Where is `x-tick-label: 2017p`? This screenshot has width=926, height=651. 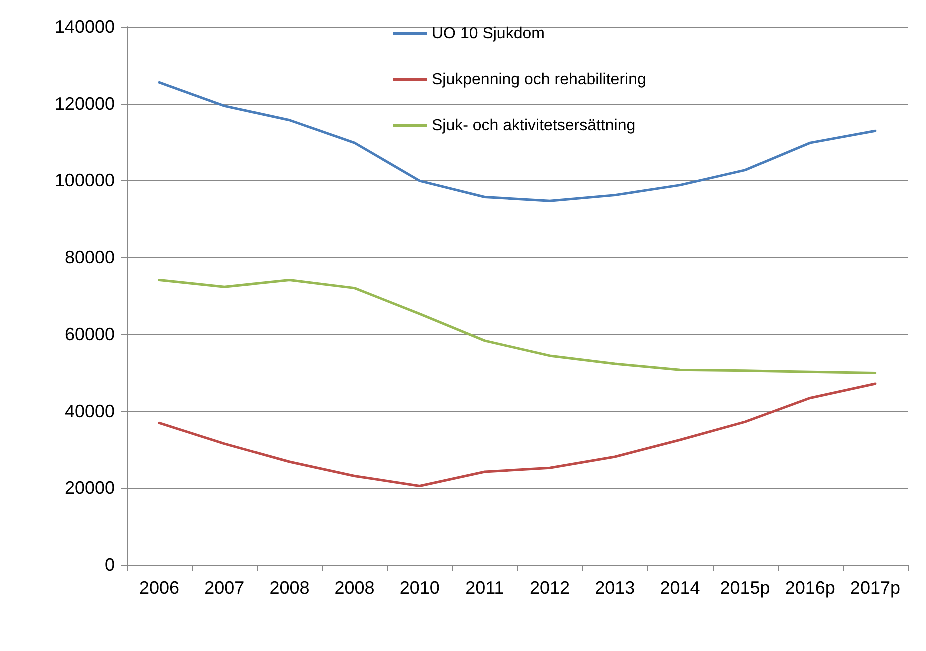
x-tick-label: 2017p is located at coordinates (875, 588).